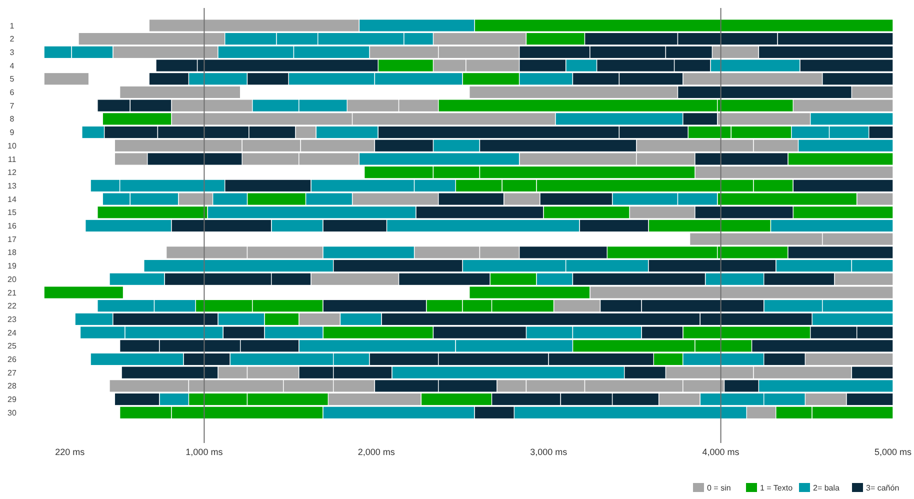 This screenshot has width=914, height=499. I want to click on y-tick-label: 19, so click(12, 266).